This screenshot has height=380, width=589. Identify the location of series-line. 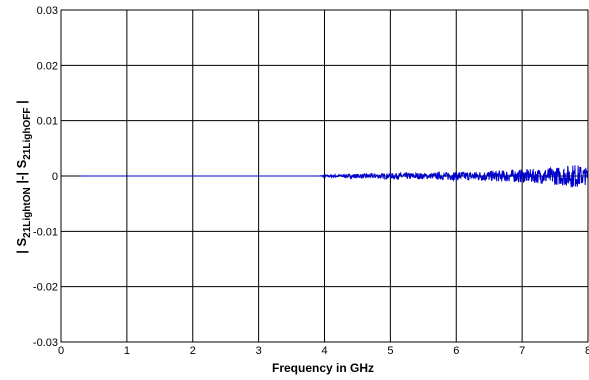
(334, 176).